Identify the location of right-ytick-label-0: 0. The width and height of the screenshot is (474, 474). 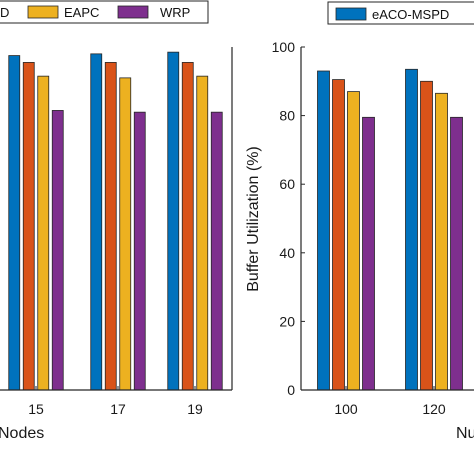
(291, 390).